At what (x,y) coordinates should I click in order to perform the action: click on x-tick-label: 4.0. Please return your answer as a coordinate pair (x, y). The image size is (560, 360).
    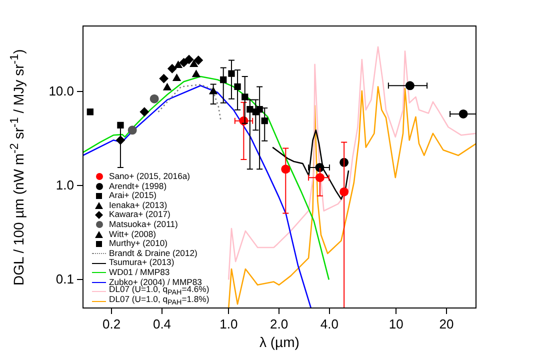
    Looking at the image, I should click on (329, 324).